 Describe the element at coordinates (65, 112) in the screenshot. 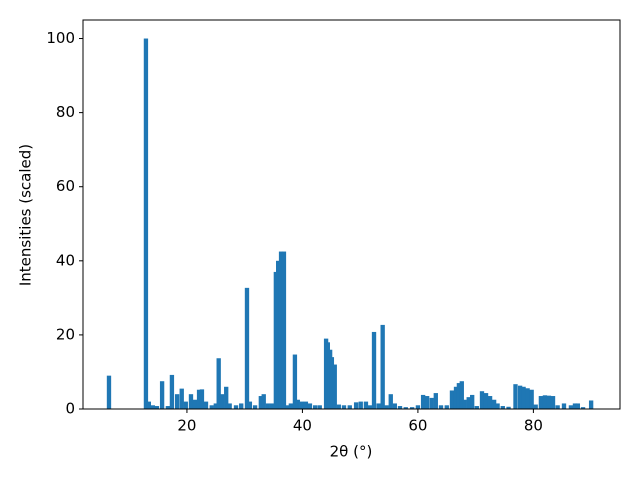

I see `y-tick-label: 80` at that location.